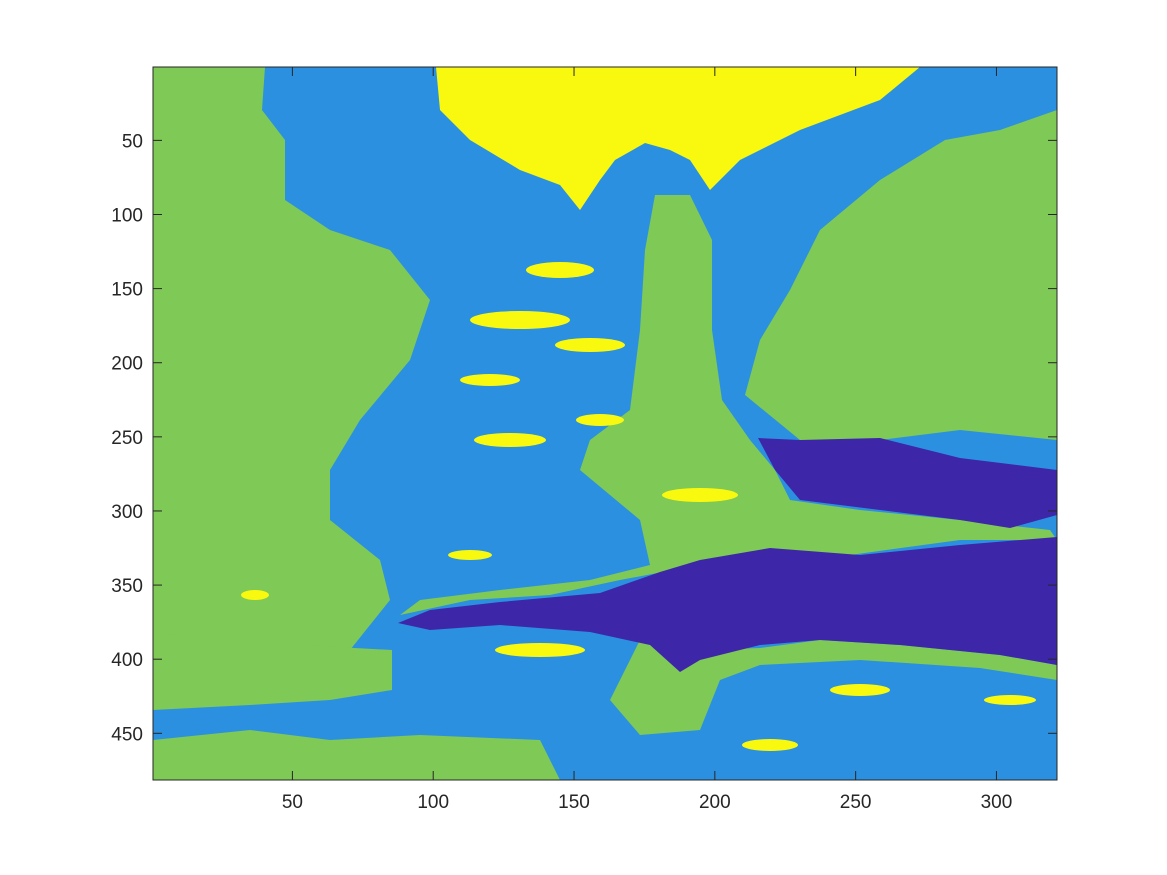  Describe the element at coordinates (727, 604) in the screenshot. I see `lower-horizontal-lobe` at that location.